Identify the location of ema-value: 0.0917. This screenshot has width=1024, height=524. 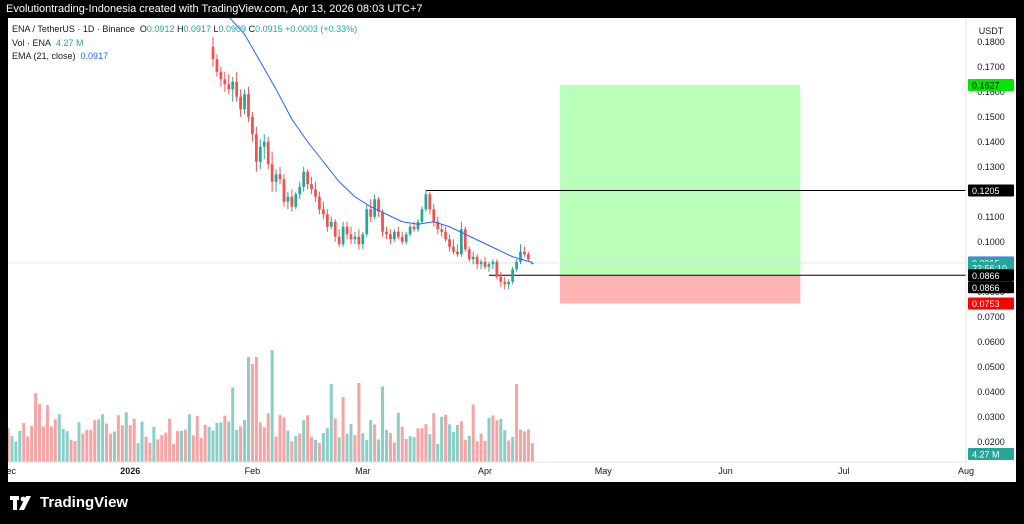
(94, 56).